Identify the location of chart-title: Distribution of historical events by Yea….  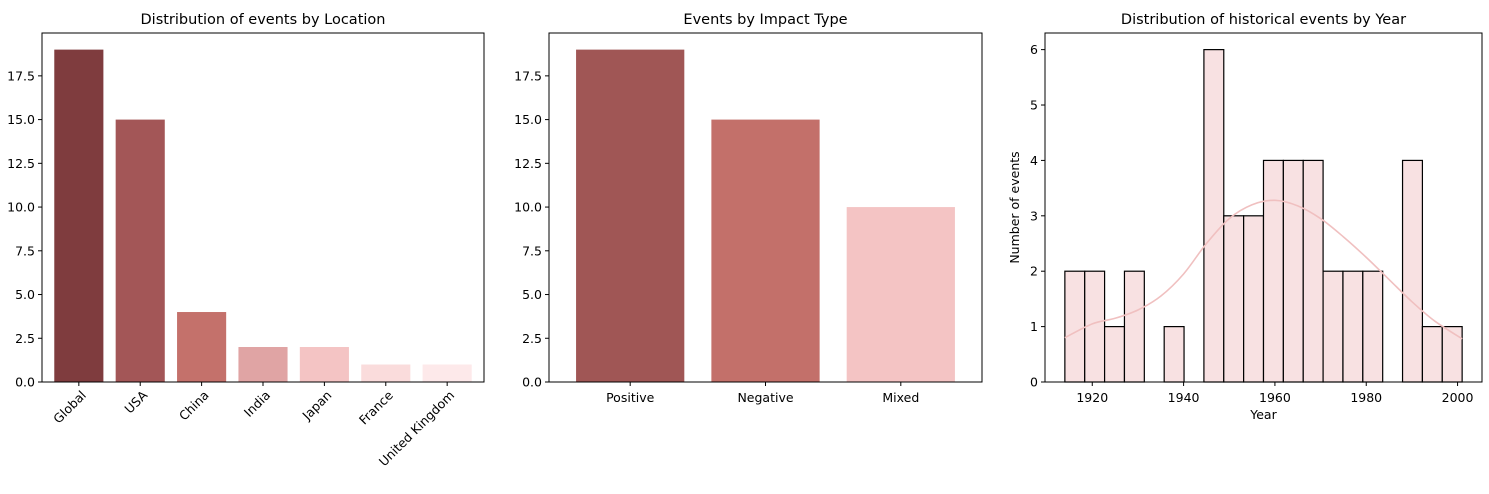
(1263, 20).